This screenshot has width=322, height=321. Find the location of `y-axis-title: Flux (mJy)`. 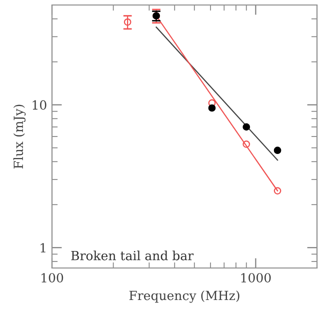

y-axis-title: Flux (mJy) is located at coordinates (19, 136).